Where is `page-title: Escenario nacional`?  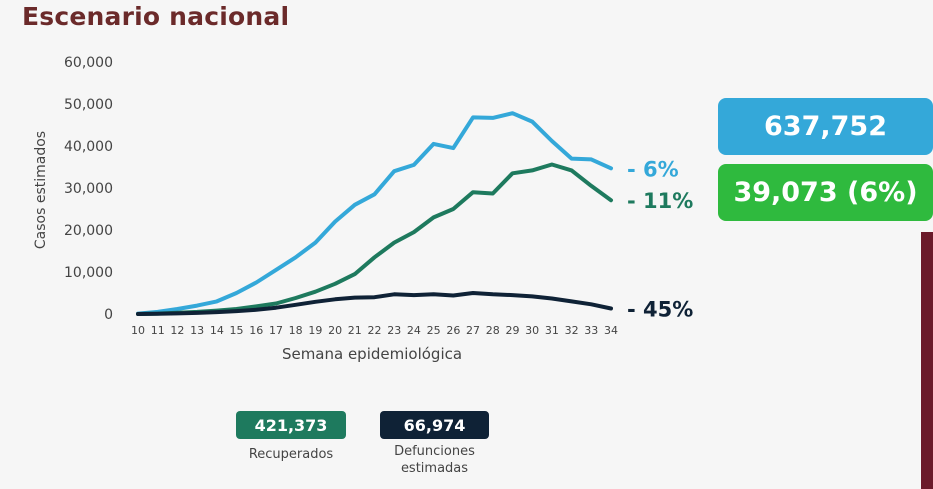 page-title: Escenario nacional is located at coordinates (156, 16).